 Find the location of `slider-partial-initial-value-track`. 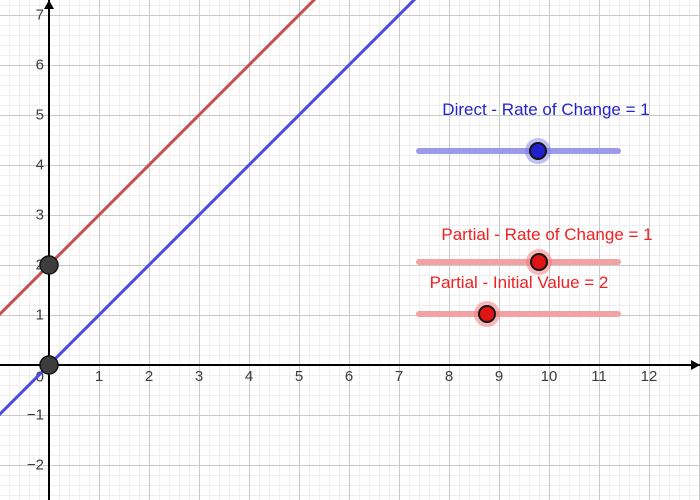

slider-partial-initial-value-track is located at coordinates (518, 314).